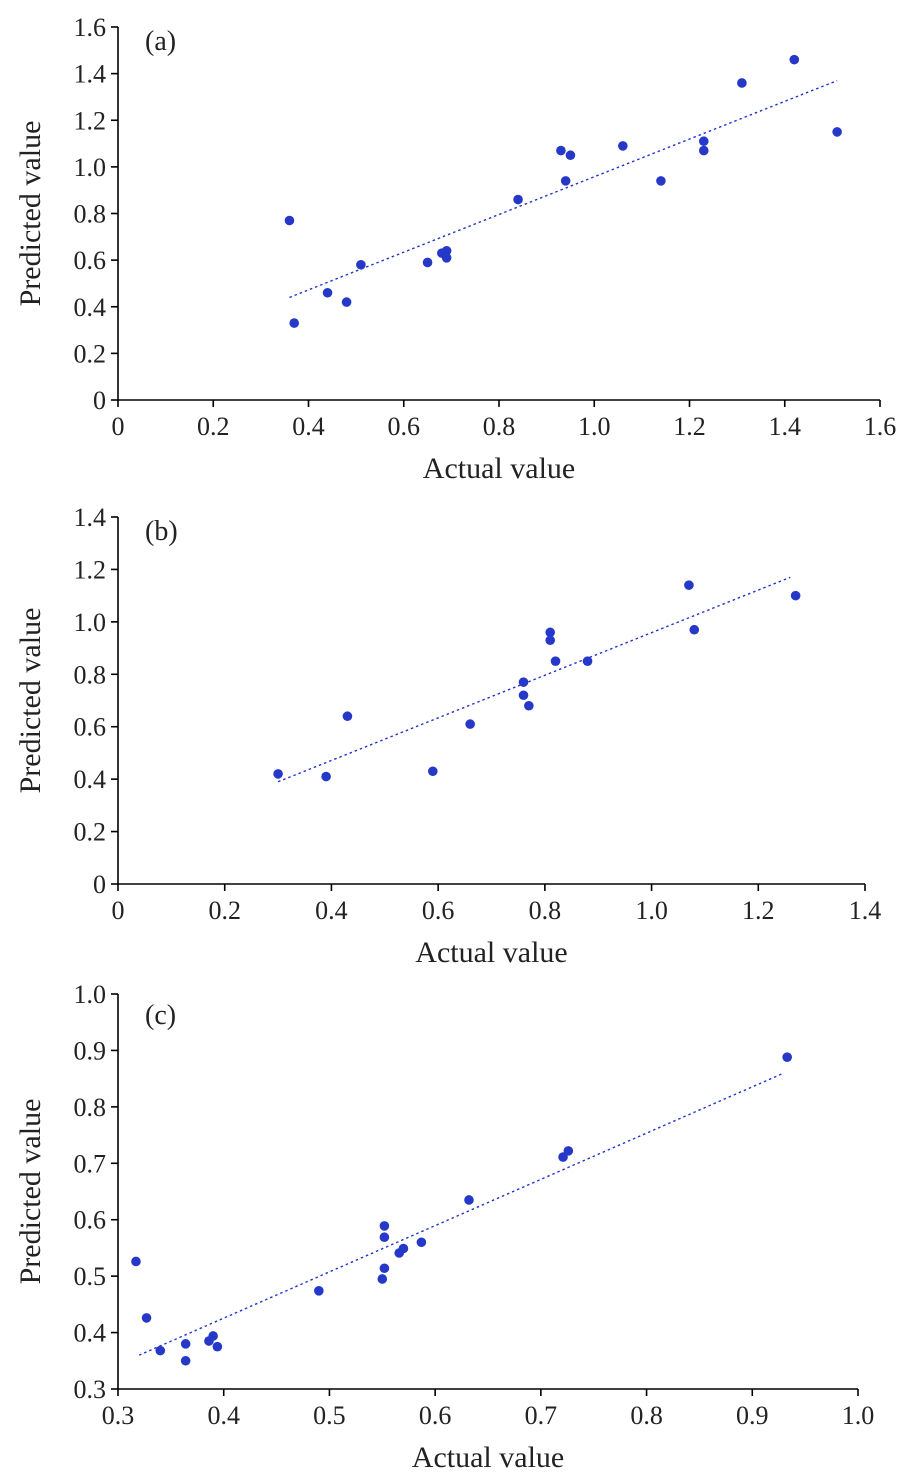 The image size is (900, 1478). What do you see at coordinates (90, 1389) in the screenshot?
I see `y-tick-label: 0.3` at bounding box center [90, 1389].